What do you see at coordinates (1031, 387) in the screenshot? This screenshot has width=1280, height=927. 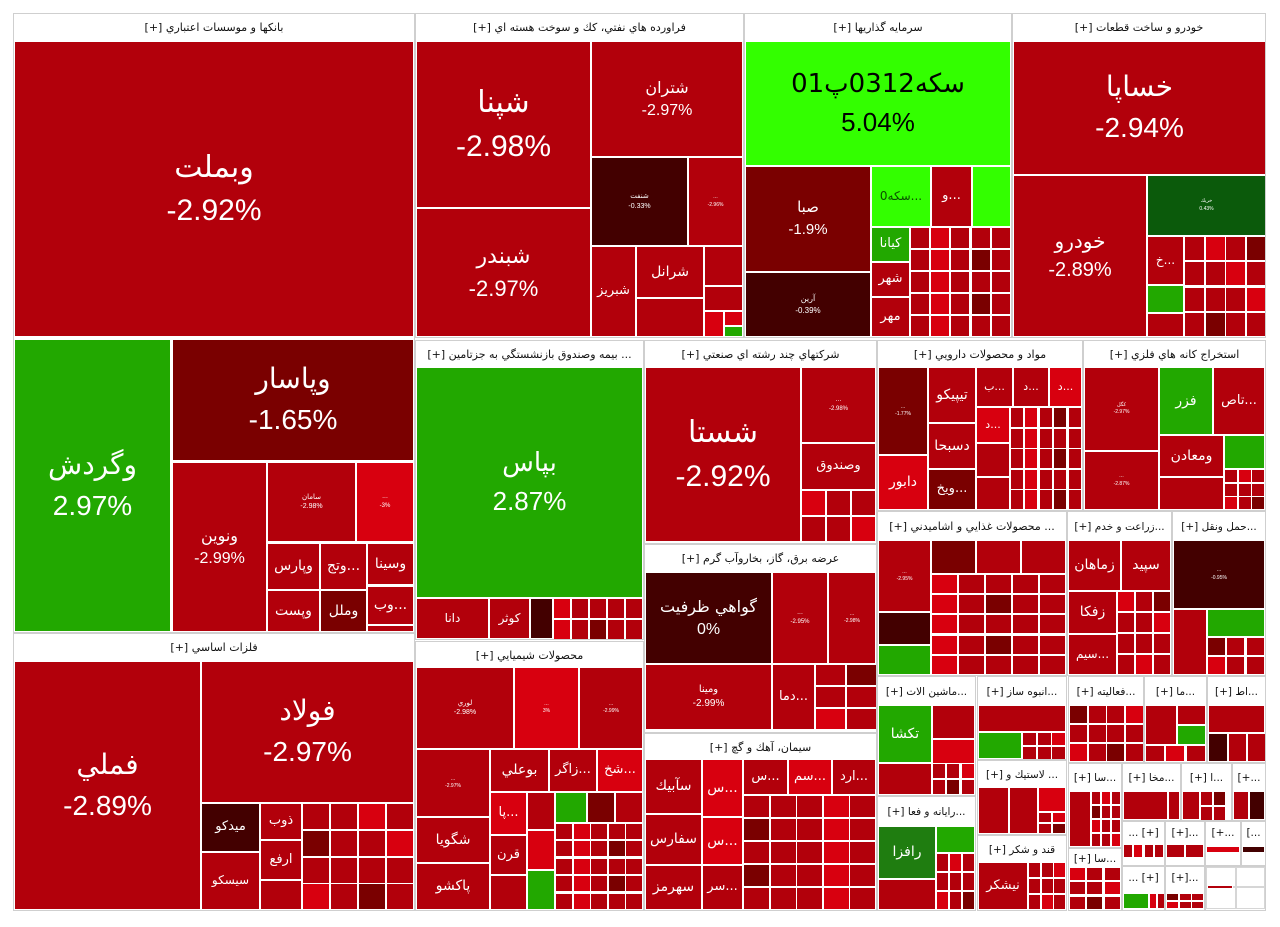 I see `stock-tile: ...د` at bounding box center [1031, 387].